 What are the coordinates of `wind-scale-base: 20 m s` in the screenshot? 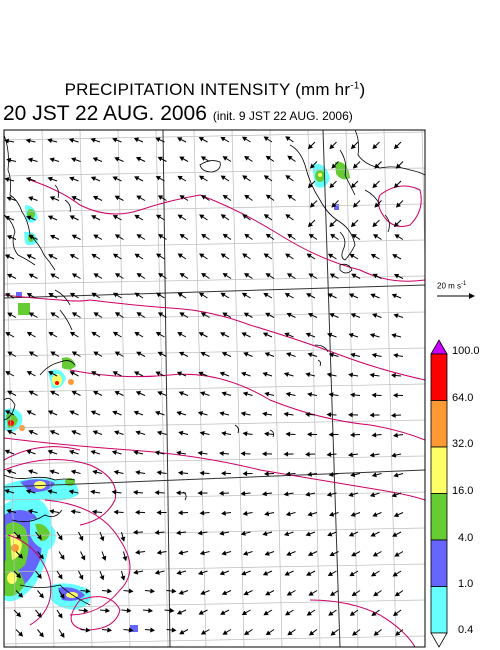 It's located at (449, 286).